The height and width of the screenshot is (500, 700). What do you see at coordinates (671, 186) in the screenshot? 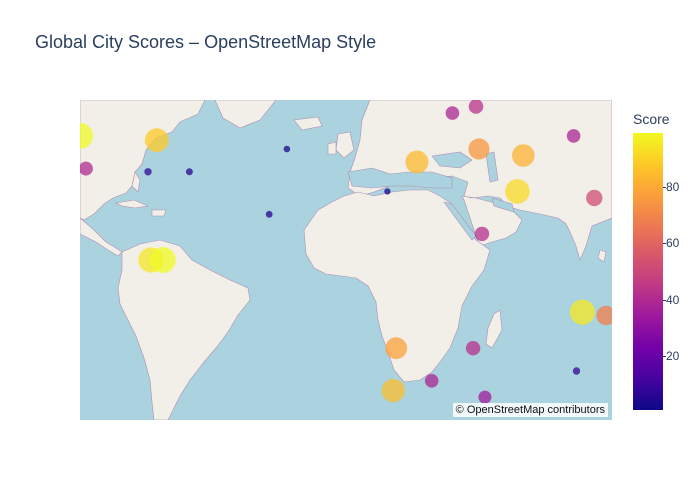
I see `colorbar-tick-label: 80` at bounding box center [671, 186].